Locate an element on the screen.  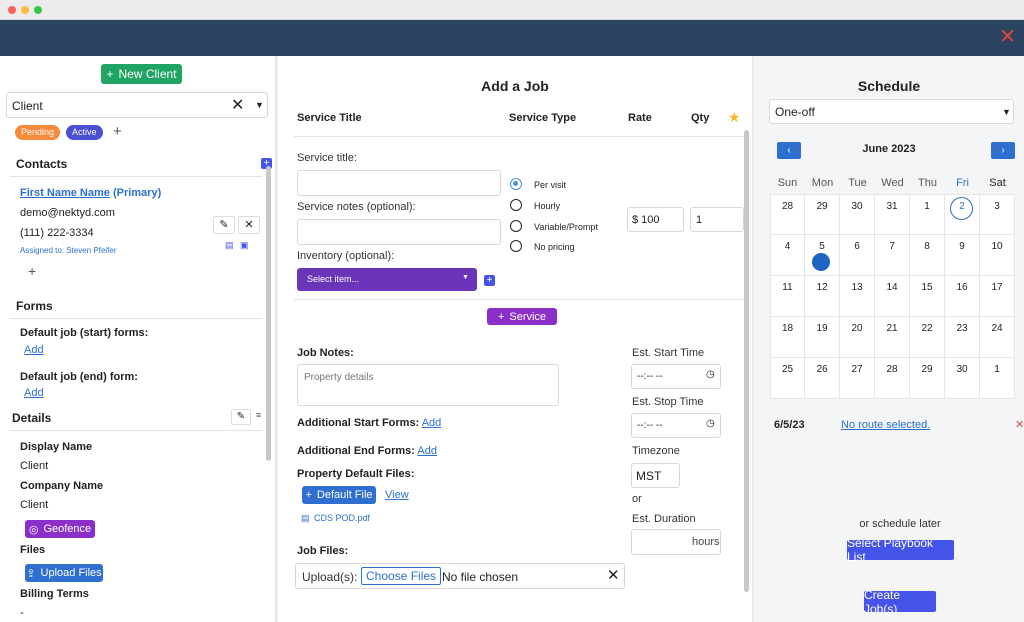
add-inventory-icon: + is located at coordinates (489, 280).